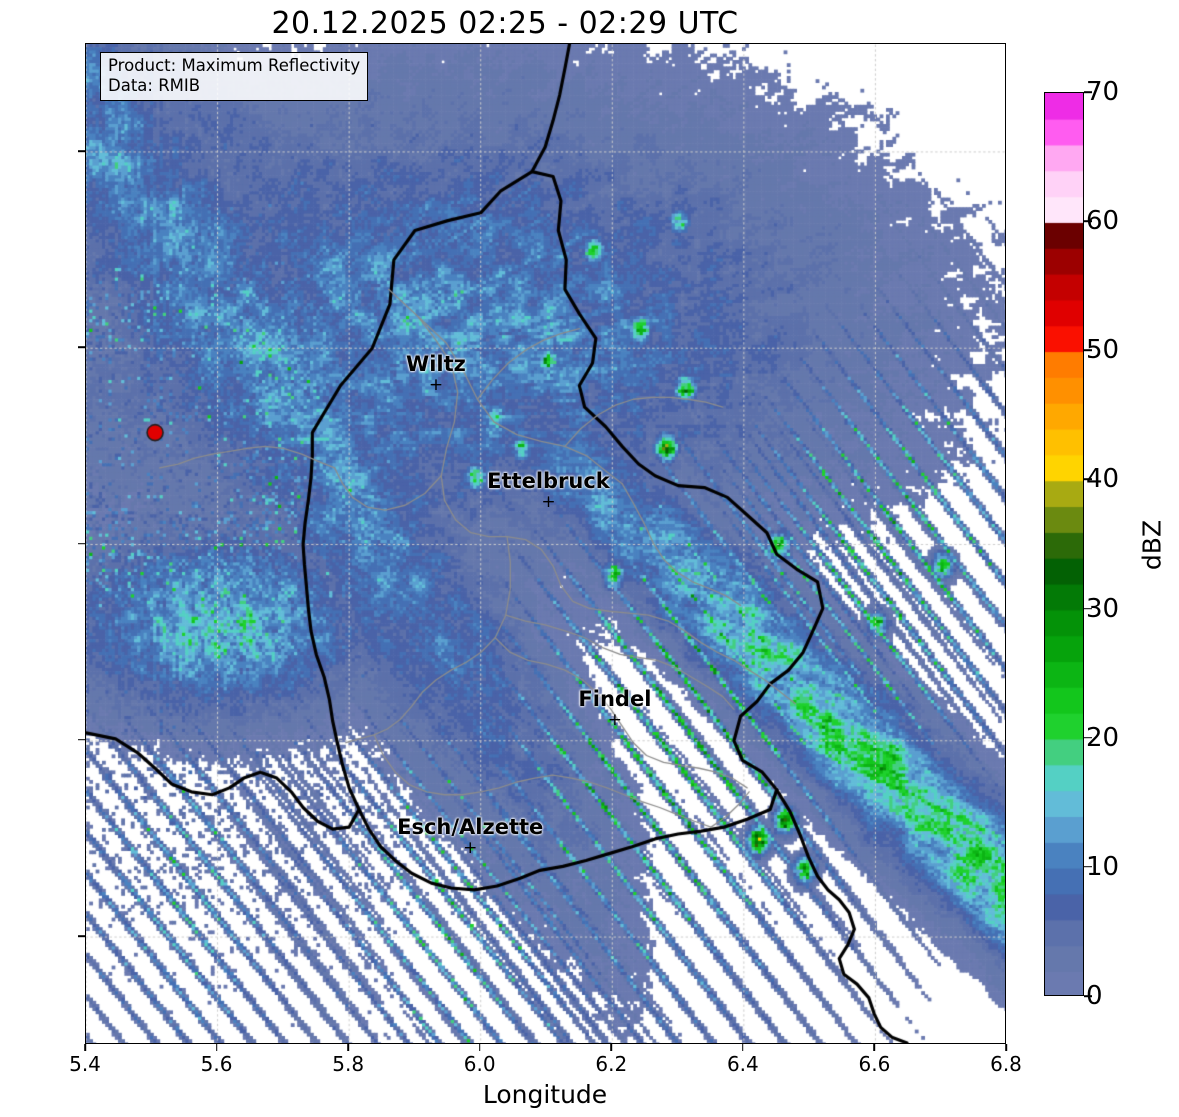 This screenshot has width=1179, height=1117. I want to click on x-tick-label-3: 6.0, so click(479, 1064).